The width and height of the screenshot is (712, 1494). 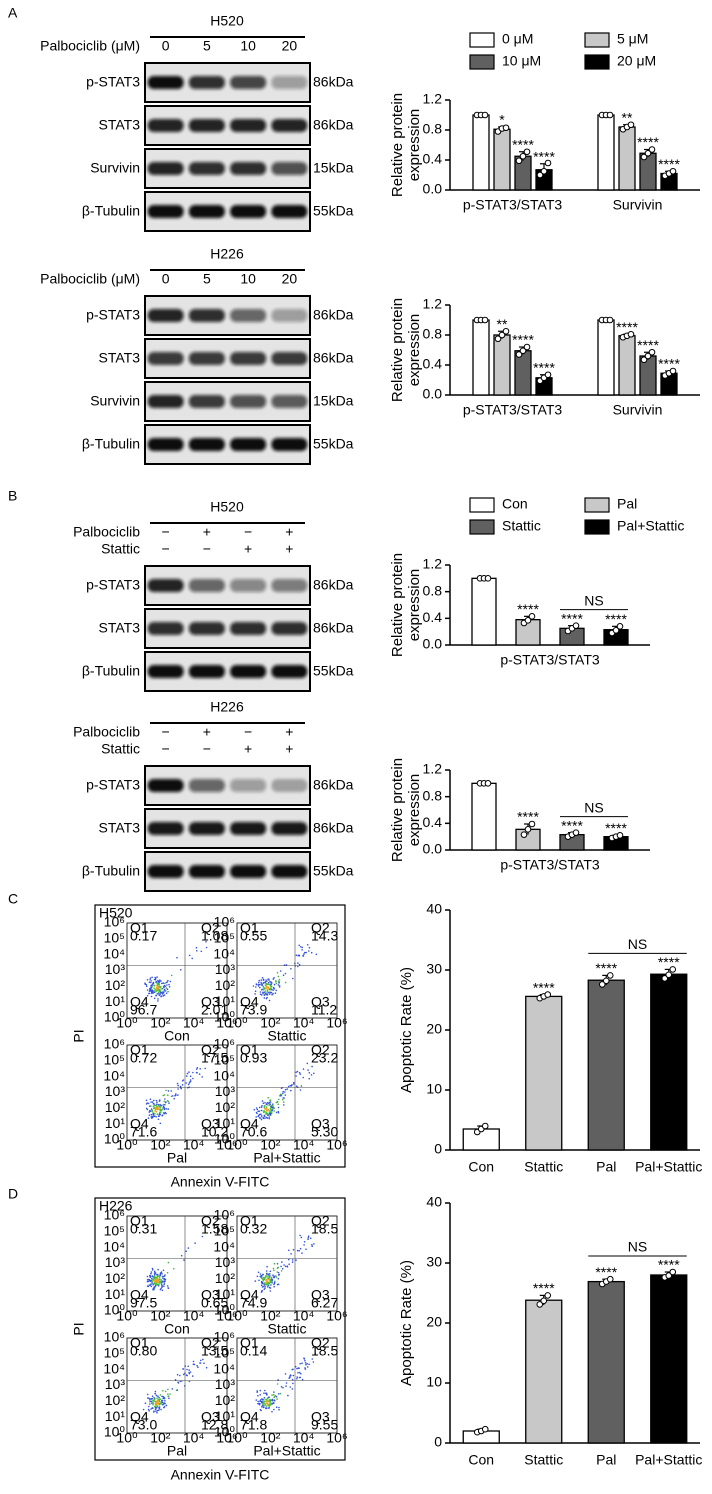 What do you see at coordinates (248, 749) in the screenshot?
I see `lane-label: +` at bounding box center [248, 749].